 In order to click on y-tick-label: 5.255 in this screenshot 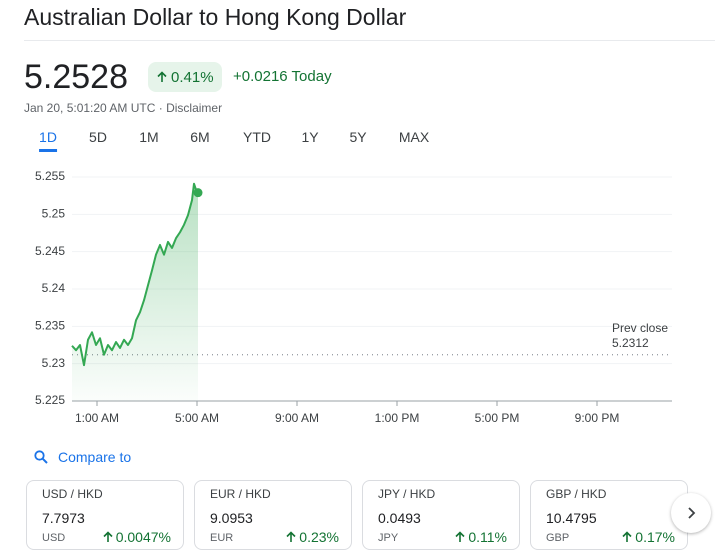, I will do `click(50, 176)`.